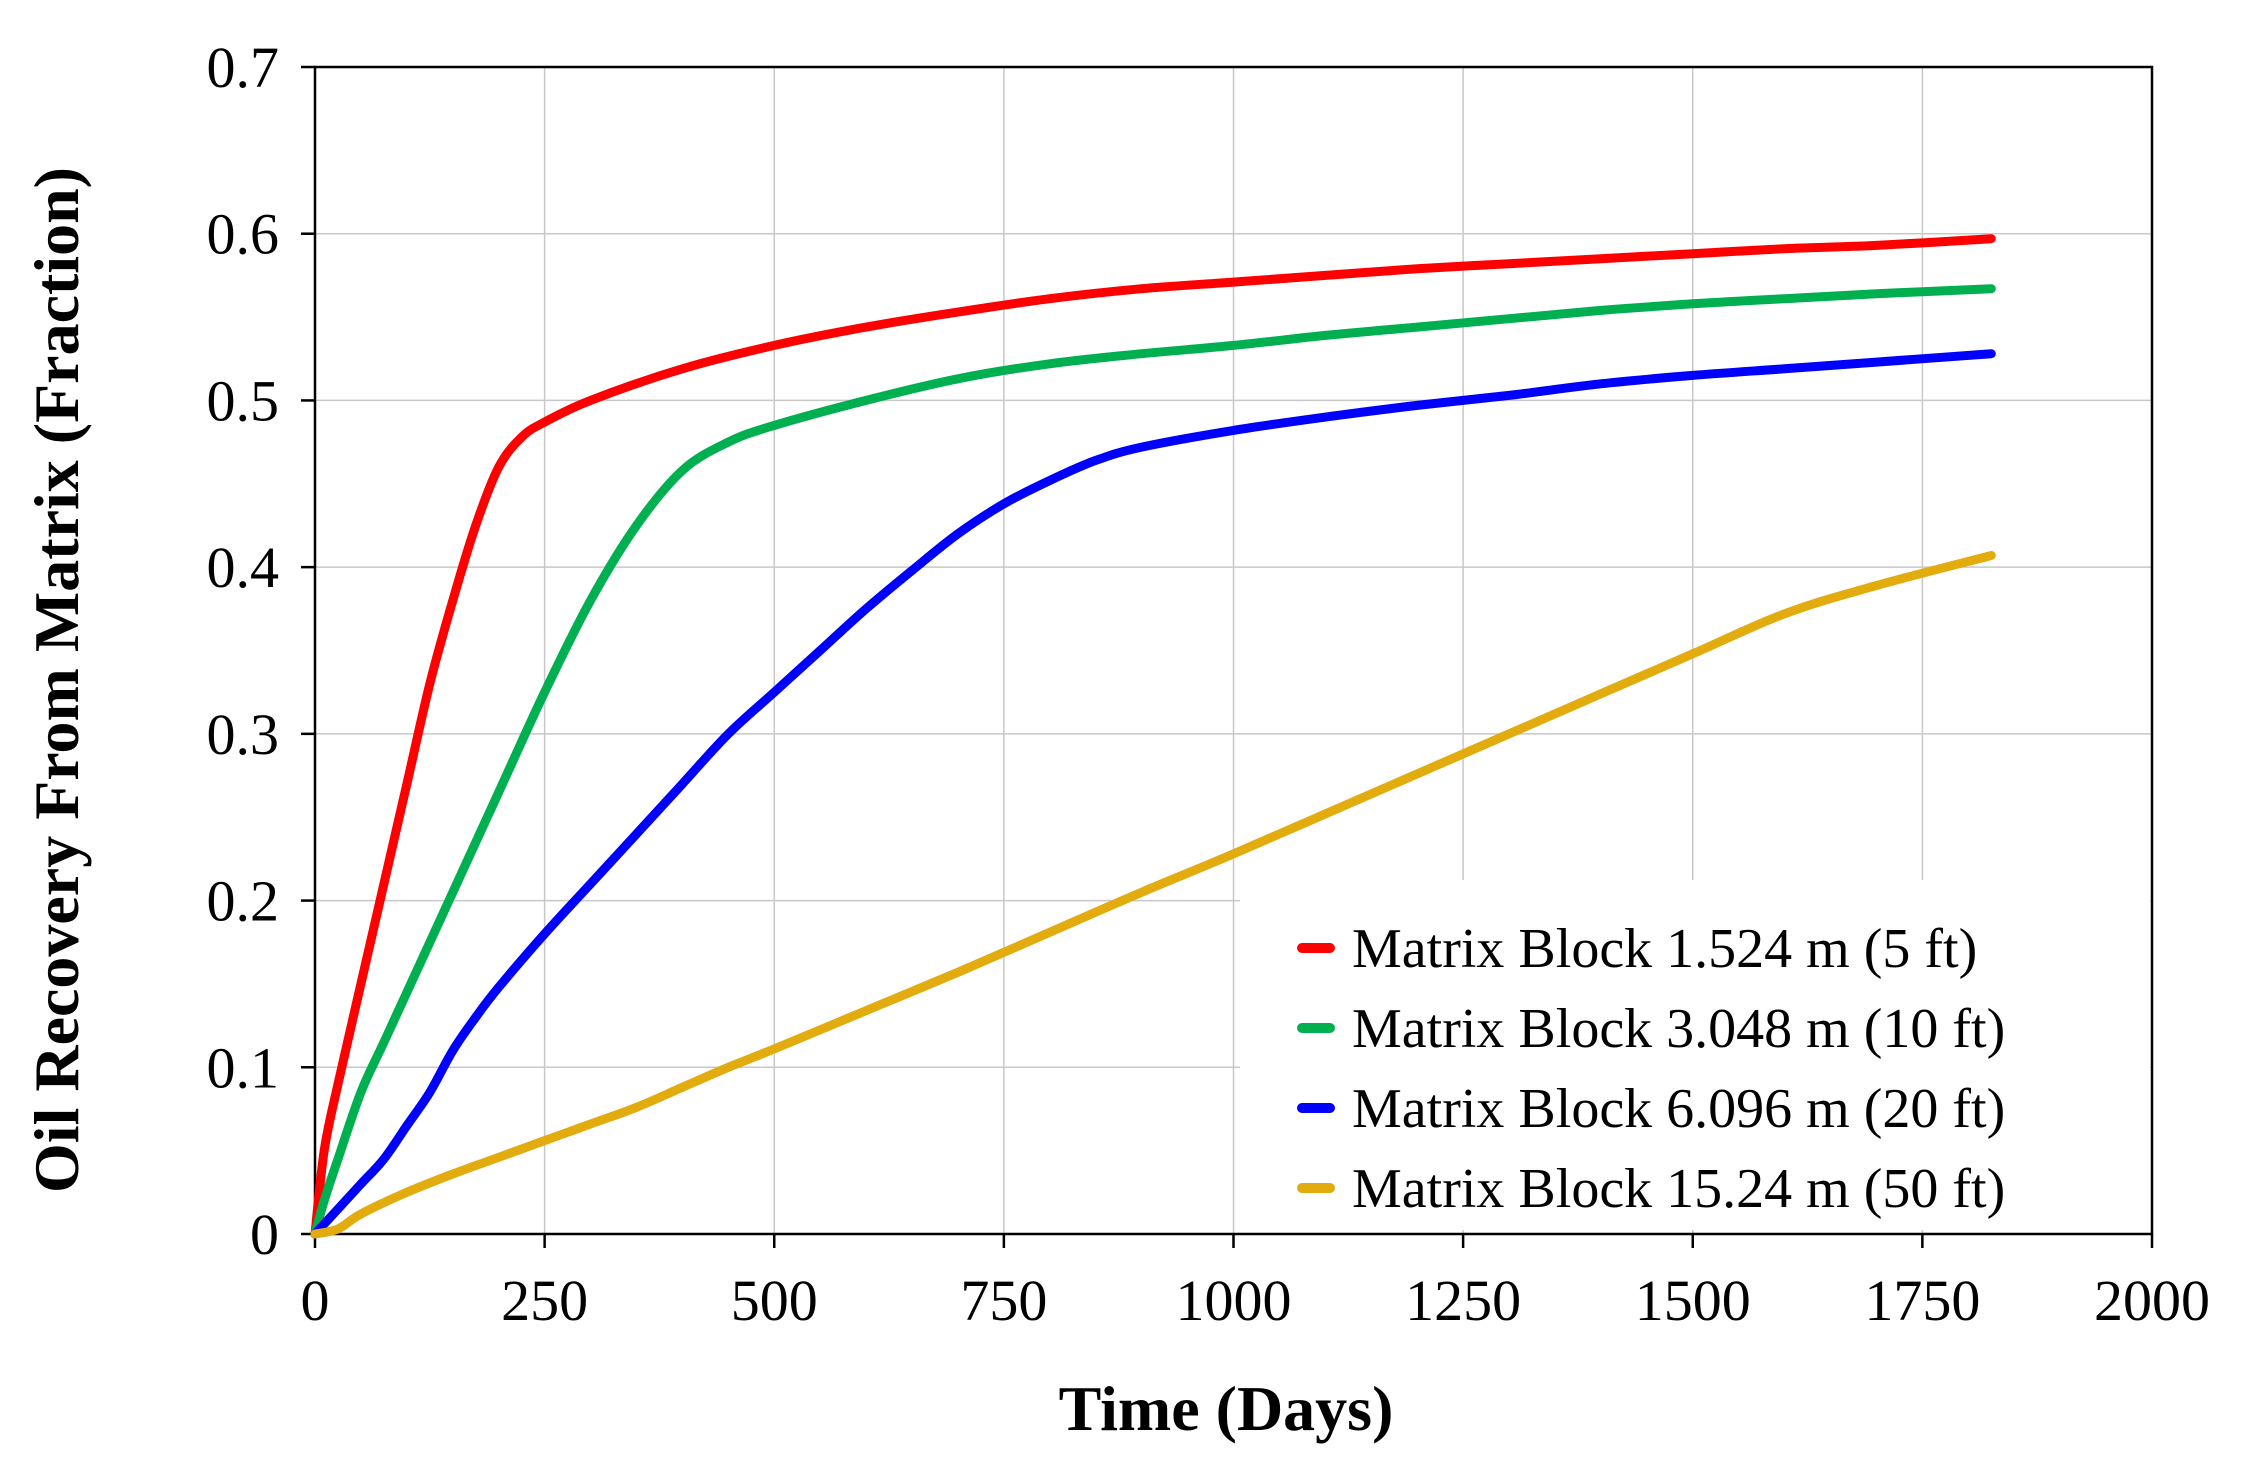 This screenshot has width=2244, height=1468. What do you see at coordinates (243, 1067) in the screenshot?
I see `y-tick-label: 0.1` at bounding box center [243, 1067].